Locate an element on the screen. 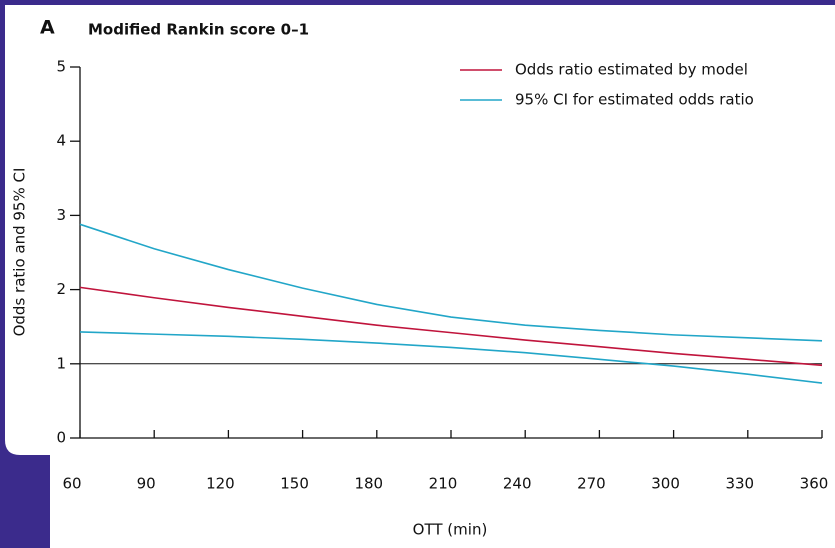  x-tick-label: 120 is located at coordinates (220, 484).